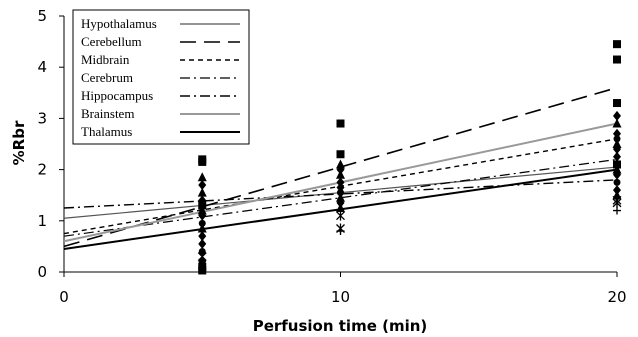  I want to click on x-axis-label: Perfusion time (min), so click(340, 326).